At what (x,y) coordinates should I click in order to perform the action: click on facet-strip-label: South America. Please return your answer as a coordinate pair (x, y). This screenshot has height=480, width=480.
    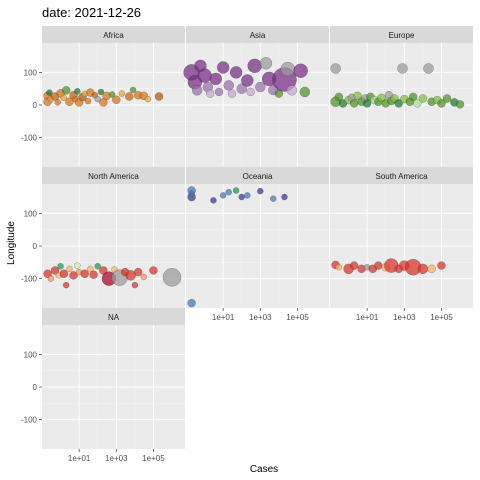
    Looking at the image, I should click on (401, 176).